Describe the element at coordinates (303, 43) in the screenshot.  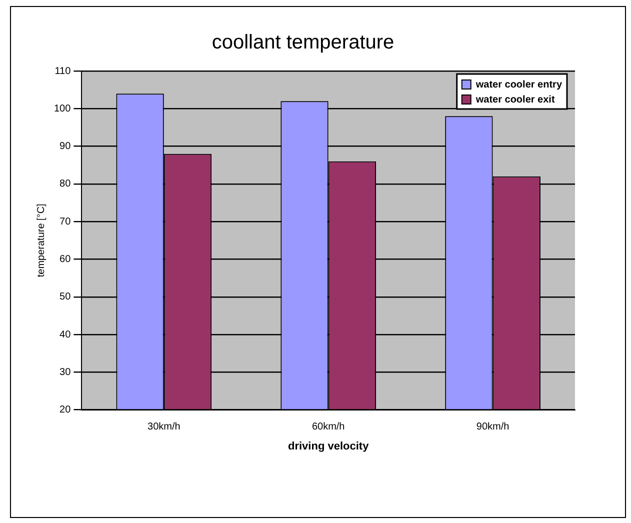
I see `chart-title: coollant temperature` at that location.